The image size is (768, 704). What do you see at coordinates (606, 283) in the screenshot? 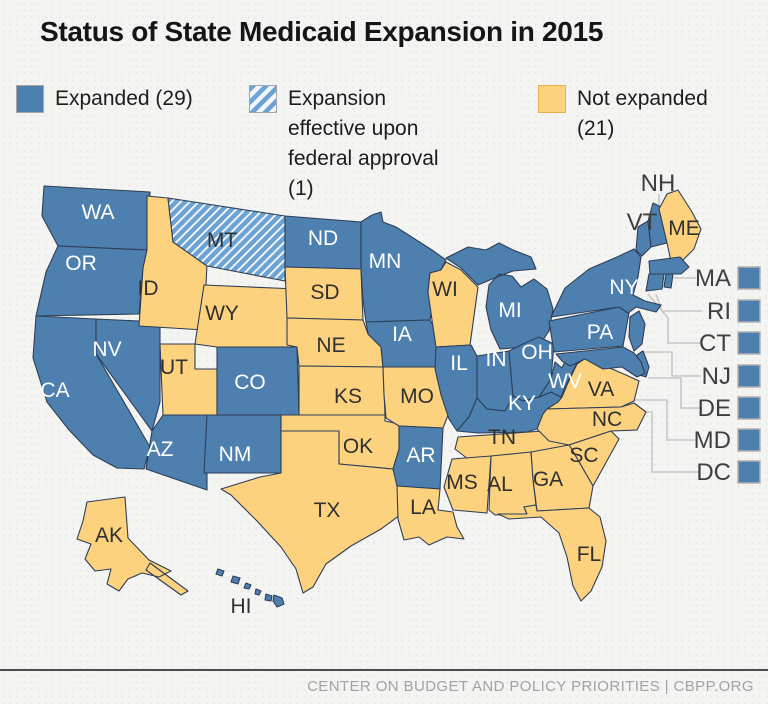
I see `state-NY` at bounding box center [606, 283].